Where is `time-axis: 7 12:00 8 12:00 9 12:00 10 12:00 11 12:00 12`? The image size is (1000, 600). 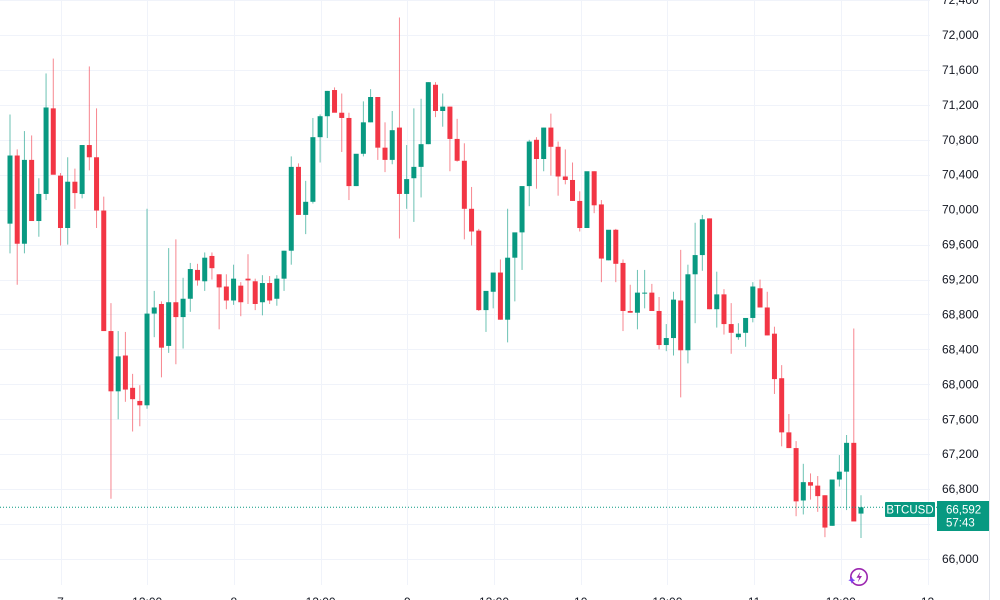
time-axis: 7 12:00 8 12:00 9 12:00 10 12:00 11 12:00 12 is located at coordinates (495, 597).